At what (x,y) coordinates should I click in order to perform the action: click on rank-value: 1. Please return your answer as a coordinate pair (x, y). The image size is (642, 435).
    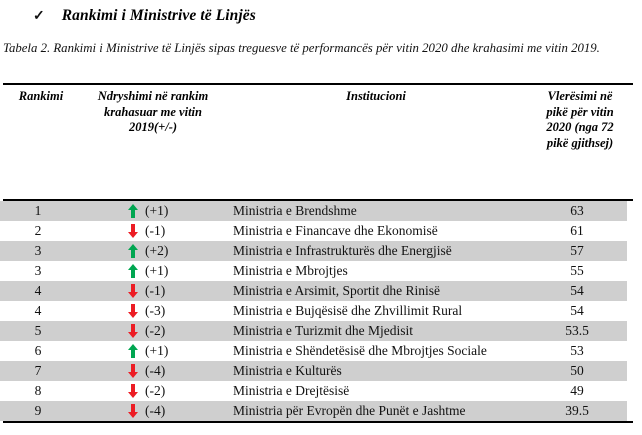
    Looking at the image, I should click on (38, 210).